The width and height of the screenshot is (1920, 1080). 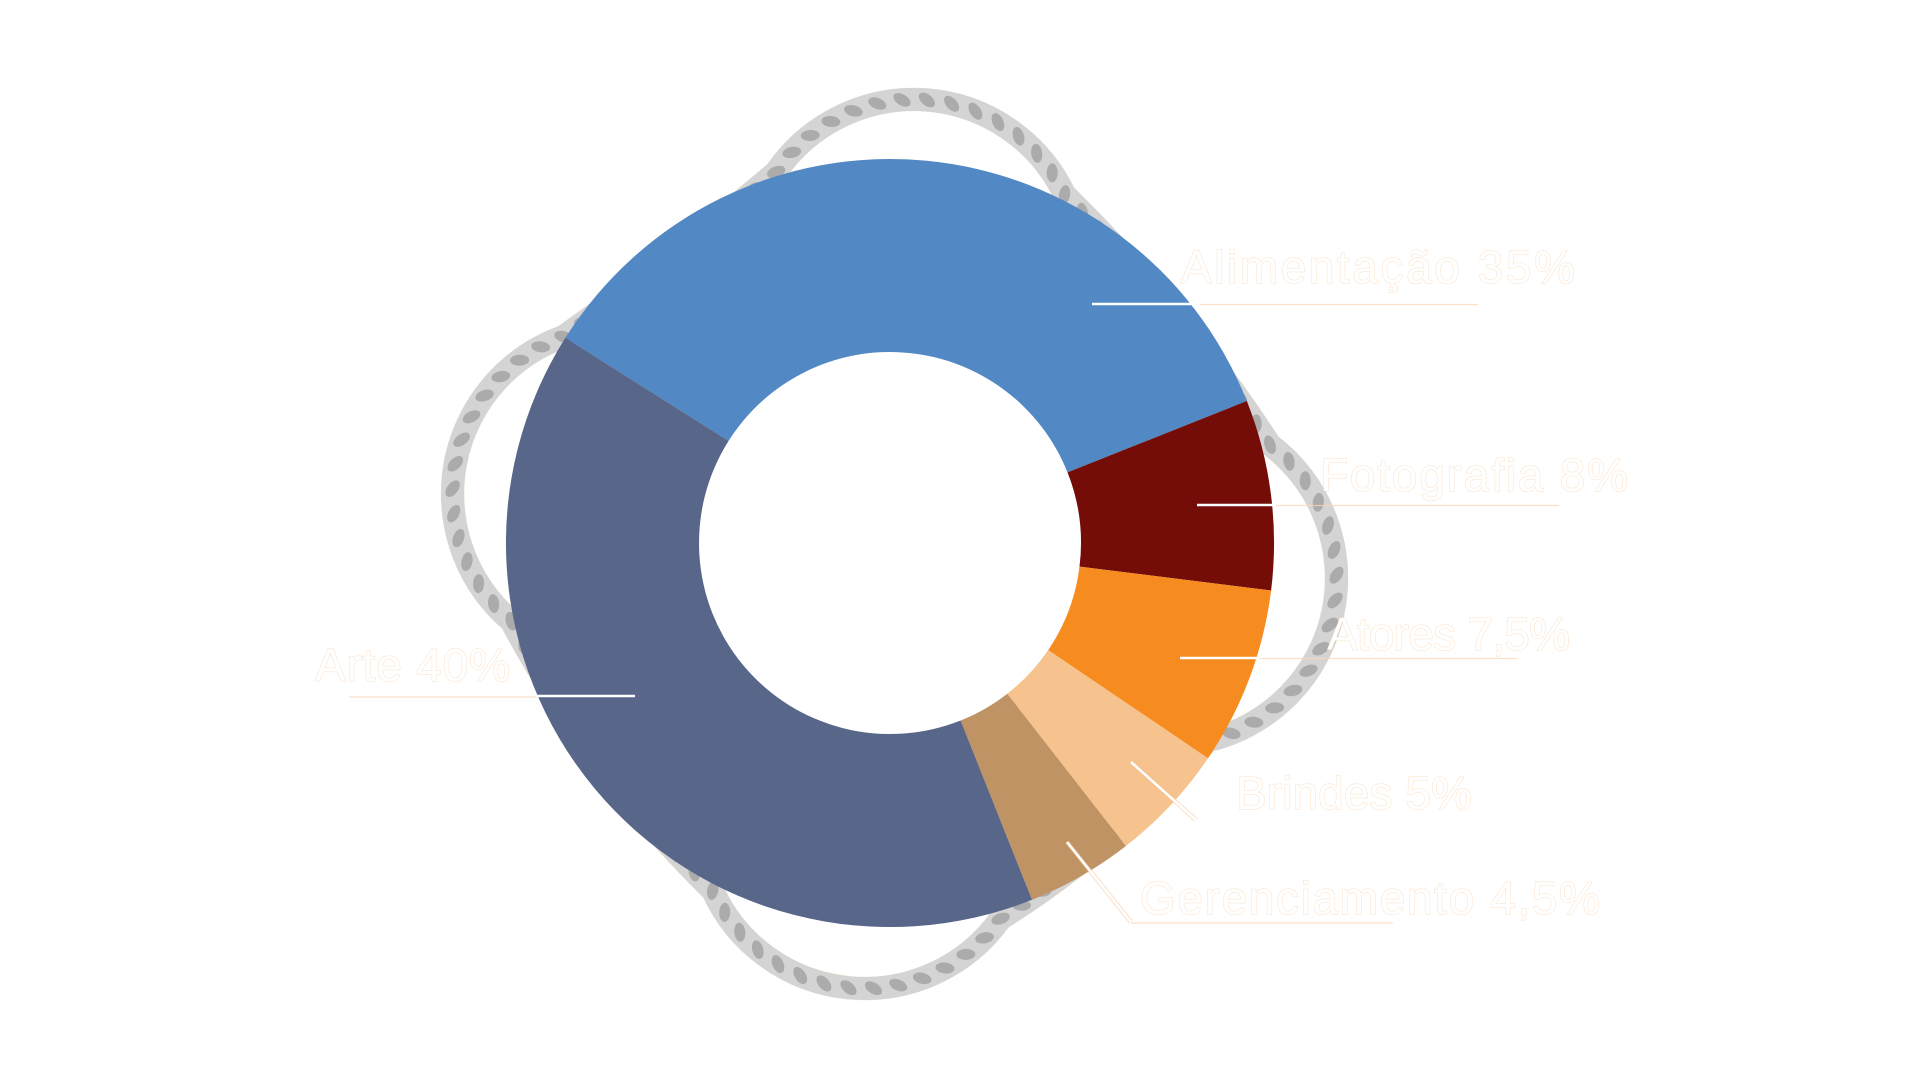 What do you see at coordinates (1474, 475) in the screenshot?
I see `svg-text: Fotografia 8%` at bounding box center [1474, 475].